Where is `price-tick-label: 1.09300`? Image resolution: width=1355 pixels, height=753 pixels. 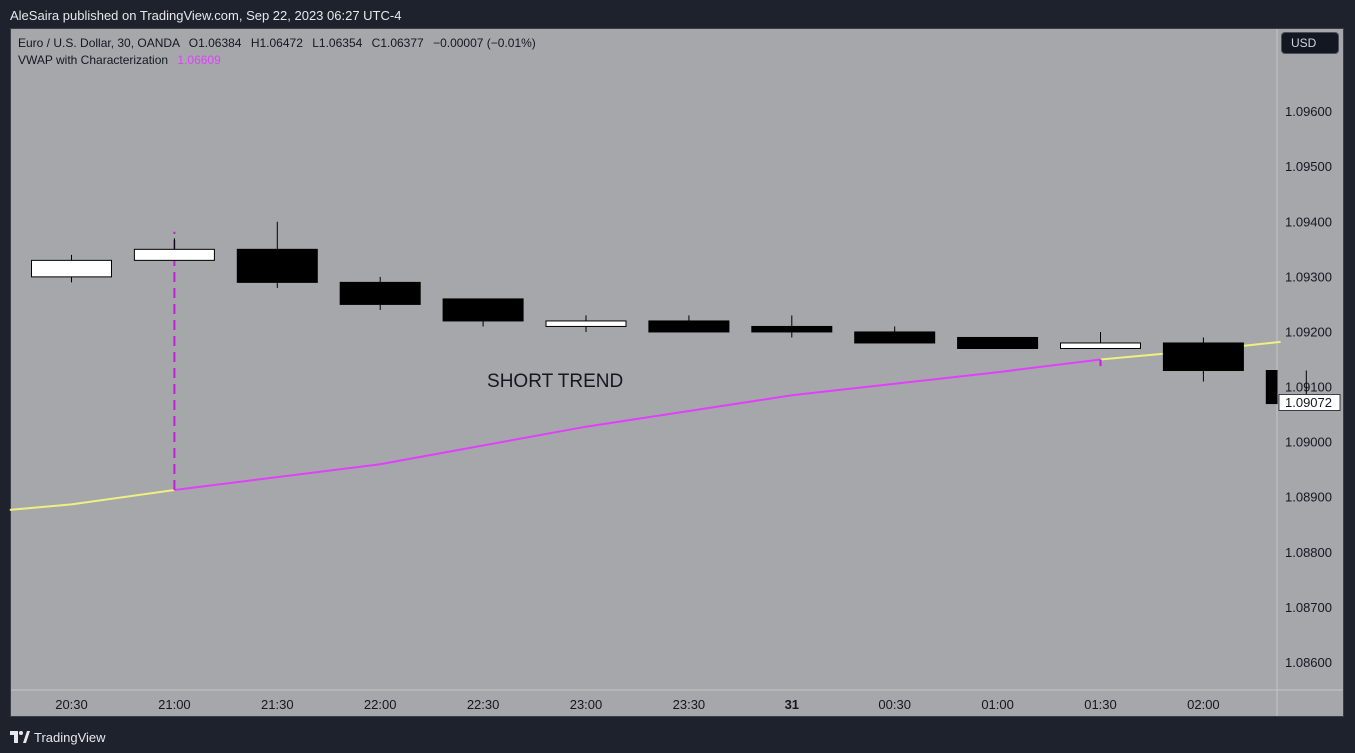
price-tick-label: 1.09300 is located at coordinates (1308, 276).